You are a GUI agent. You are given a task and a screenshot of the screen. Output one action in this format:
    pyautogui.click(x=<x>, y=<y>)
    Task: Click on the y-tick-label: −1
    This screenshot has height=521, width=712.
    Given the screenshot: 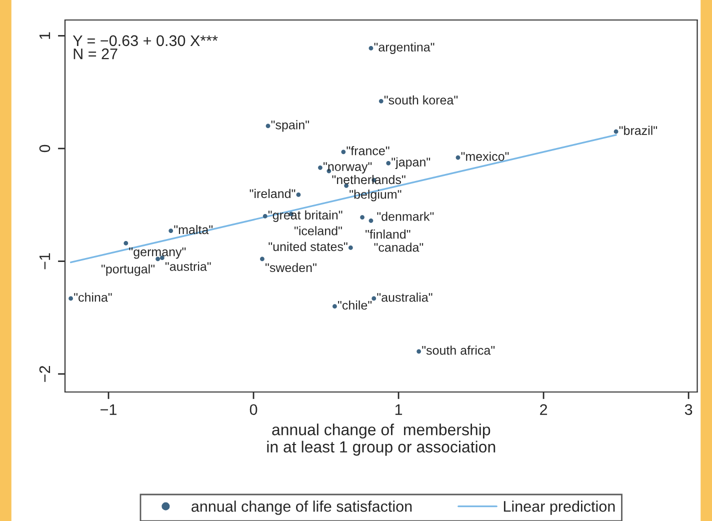 What is the action you would take?
    pyautogui.click(x=45, y=261)
    